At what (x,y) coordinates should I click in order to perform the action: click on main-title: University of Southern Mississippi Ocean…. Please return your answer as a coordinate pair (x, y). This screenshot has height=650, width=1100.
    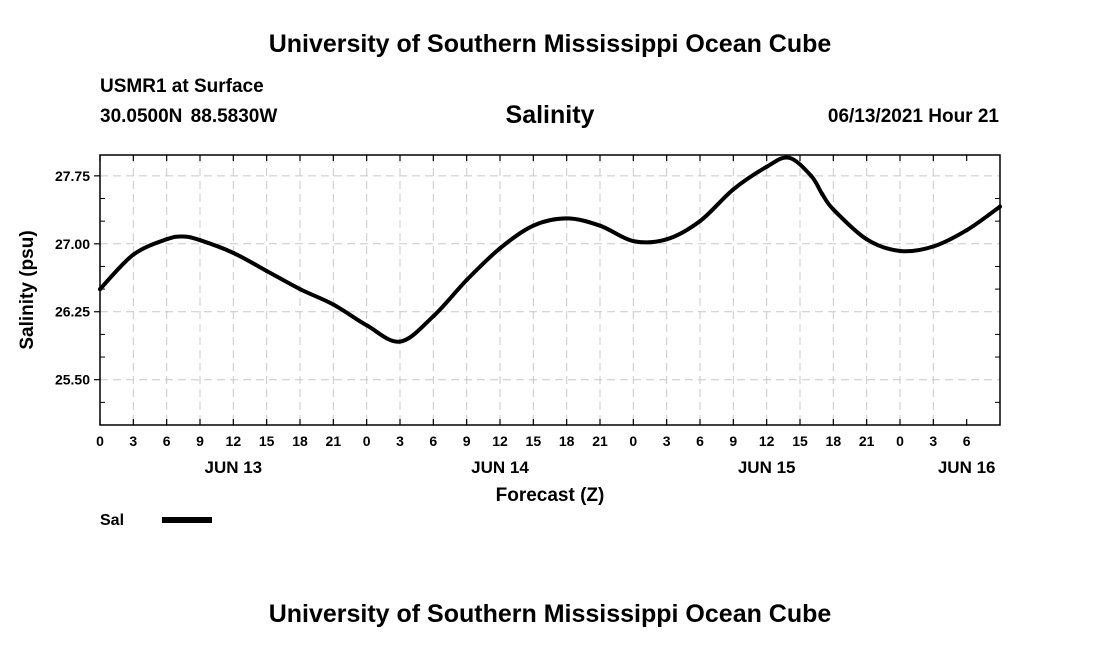
    Looking at the image, I should click on (550, 44).